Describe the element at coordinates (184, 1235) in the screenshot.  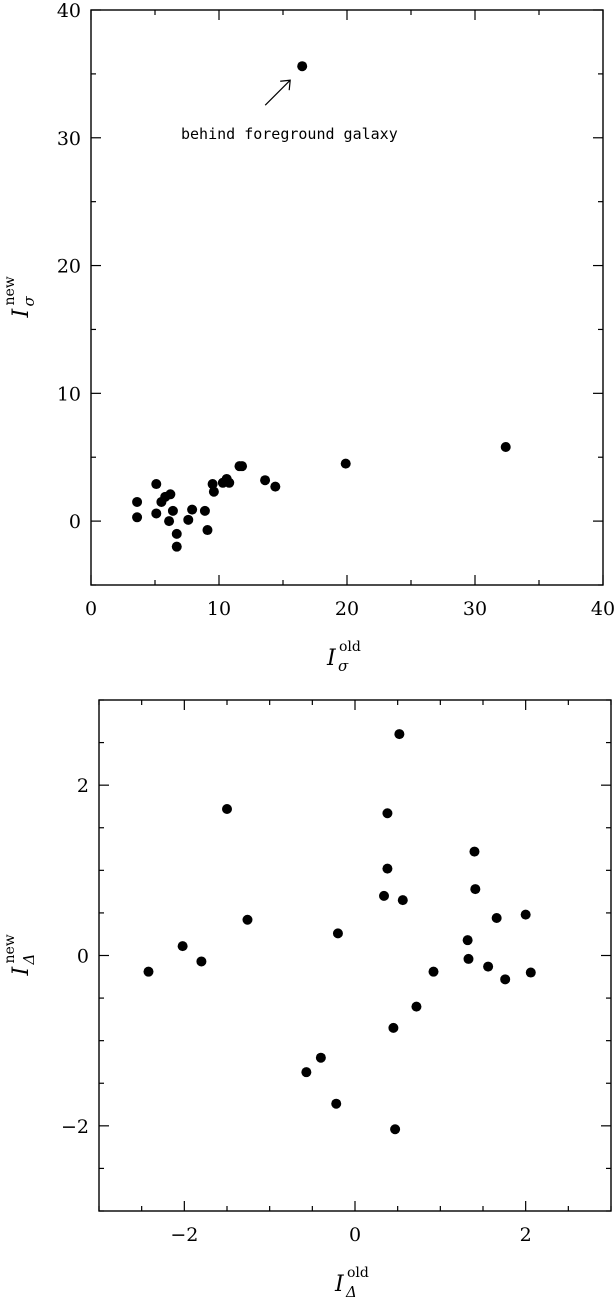
I see `bottom-xtick-label: −2` at that location.